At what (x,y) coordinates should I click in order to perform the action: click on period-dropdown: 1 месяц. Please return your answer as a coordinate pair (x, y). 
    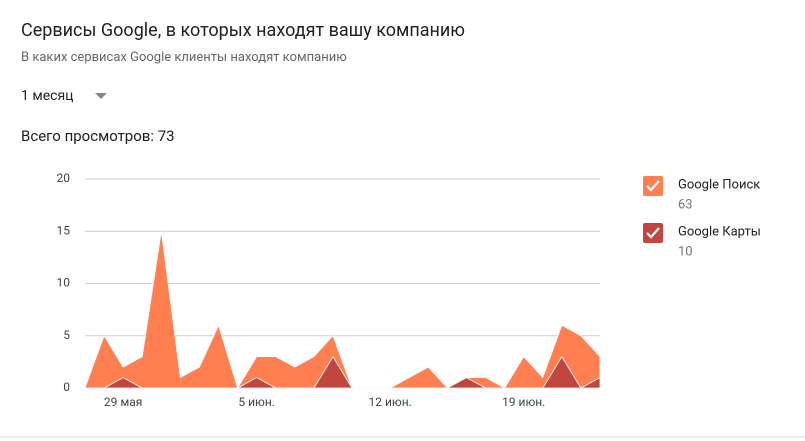
    Looking at the image, I should click on (64, 96).